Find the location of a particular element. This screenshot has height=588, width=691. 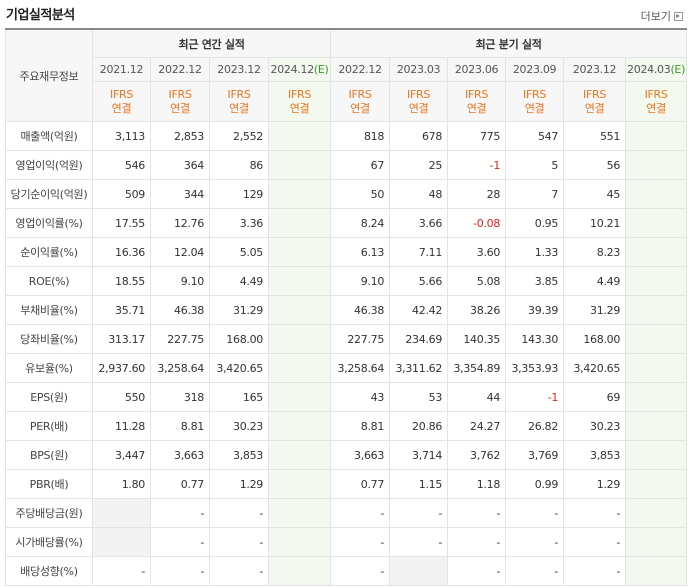

value-cell: 3.85 is located at coordinates (535, 281).